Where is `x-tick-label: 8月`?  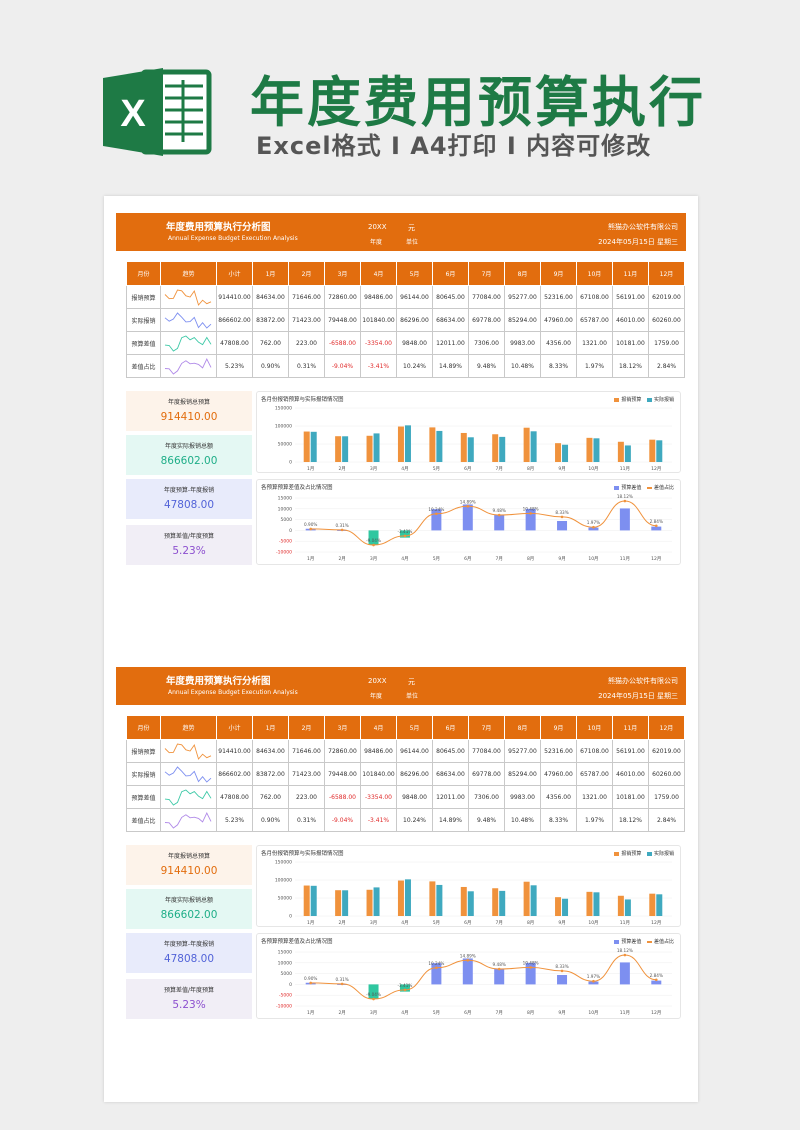
x-tick-label: 8月 is located at coordinates (530, 469).